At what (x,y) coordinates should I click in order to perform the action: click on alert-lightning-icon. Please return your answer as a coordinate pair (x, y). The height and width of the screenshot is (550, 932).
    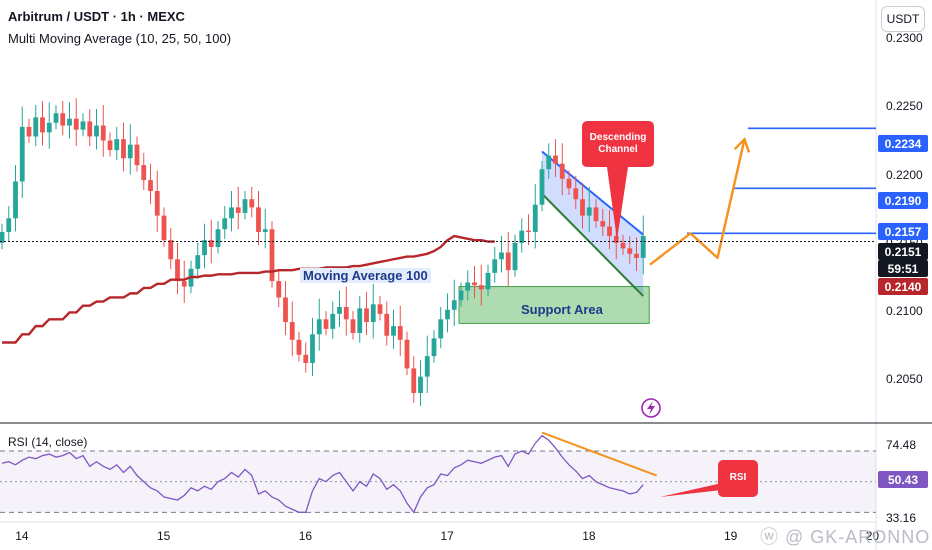
    Looking at the image, I should click on (651, 408).